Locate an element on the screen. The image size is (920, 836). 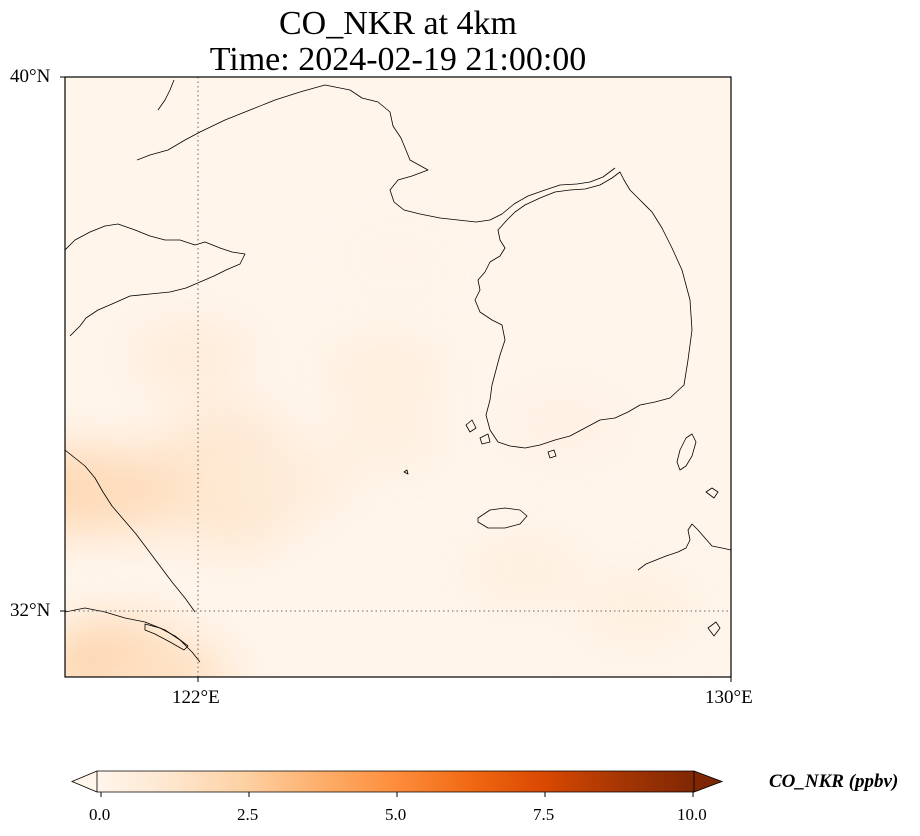
kyushu-coastline is located at coordinates (684, 547).